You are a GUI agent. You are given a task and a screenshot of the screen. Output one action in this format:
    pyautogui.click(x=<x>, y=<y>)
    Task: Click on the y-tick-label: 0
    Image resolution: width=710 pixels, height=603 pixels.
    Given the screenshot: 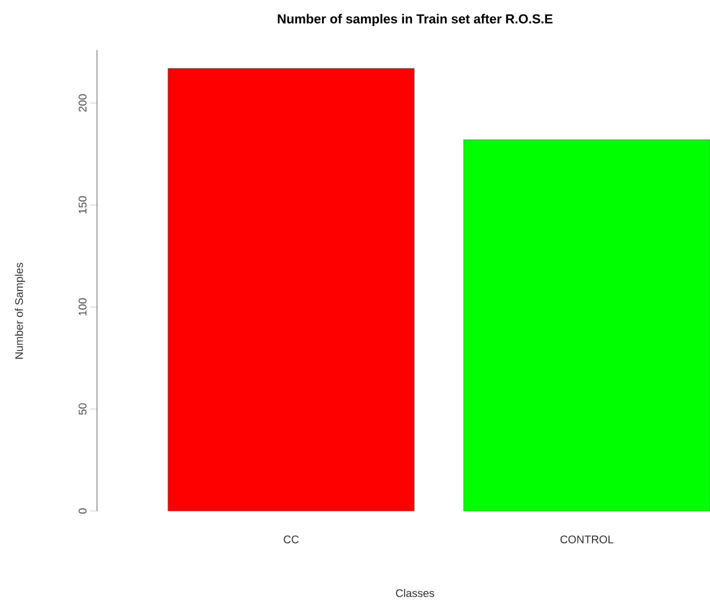 What is the action you would take?
    pyautogui.click(x=82, y=511)
    